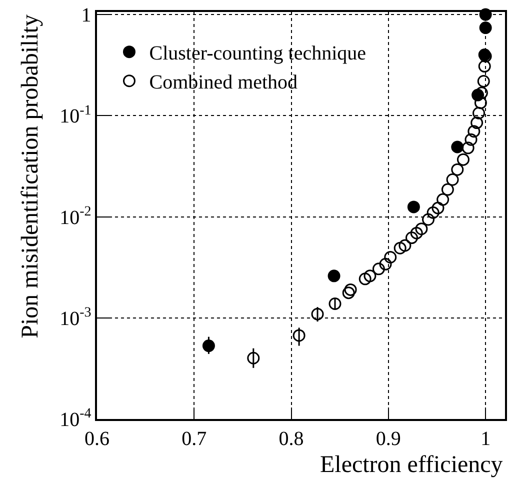  Describe the element at coordinates (86, 15) in the screenshot. I see `y-tick-label: 1` at that location.